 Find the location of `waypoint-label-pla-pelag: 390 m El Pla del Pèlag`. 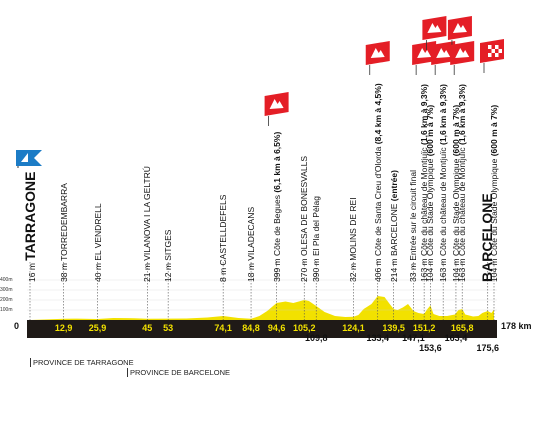

waypoint-label-pla-pelag: 390 m El Pla del Pèlag is located at coordinates (316, 239).